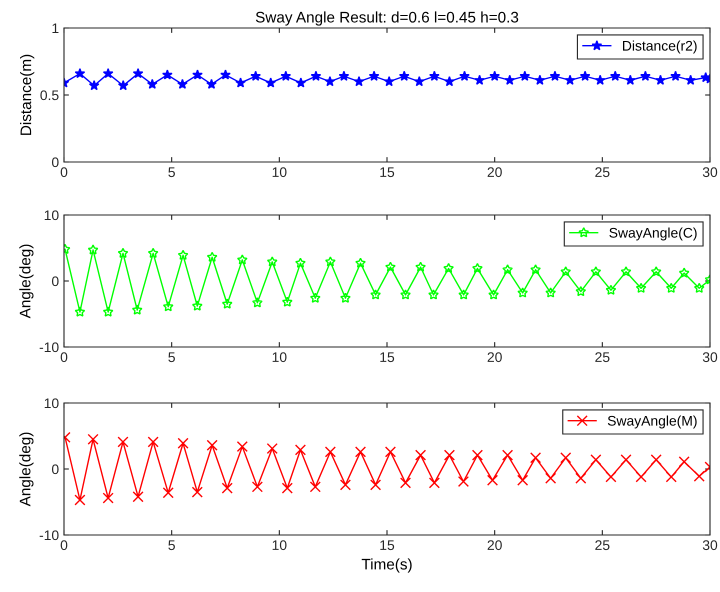 This screenshot has width=720, height=592. What do you see at coordinates (49, 535) in the screenshot?
I see `y-tick-label: -10` at bounding box center [49, 535].